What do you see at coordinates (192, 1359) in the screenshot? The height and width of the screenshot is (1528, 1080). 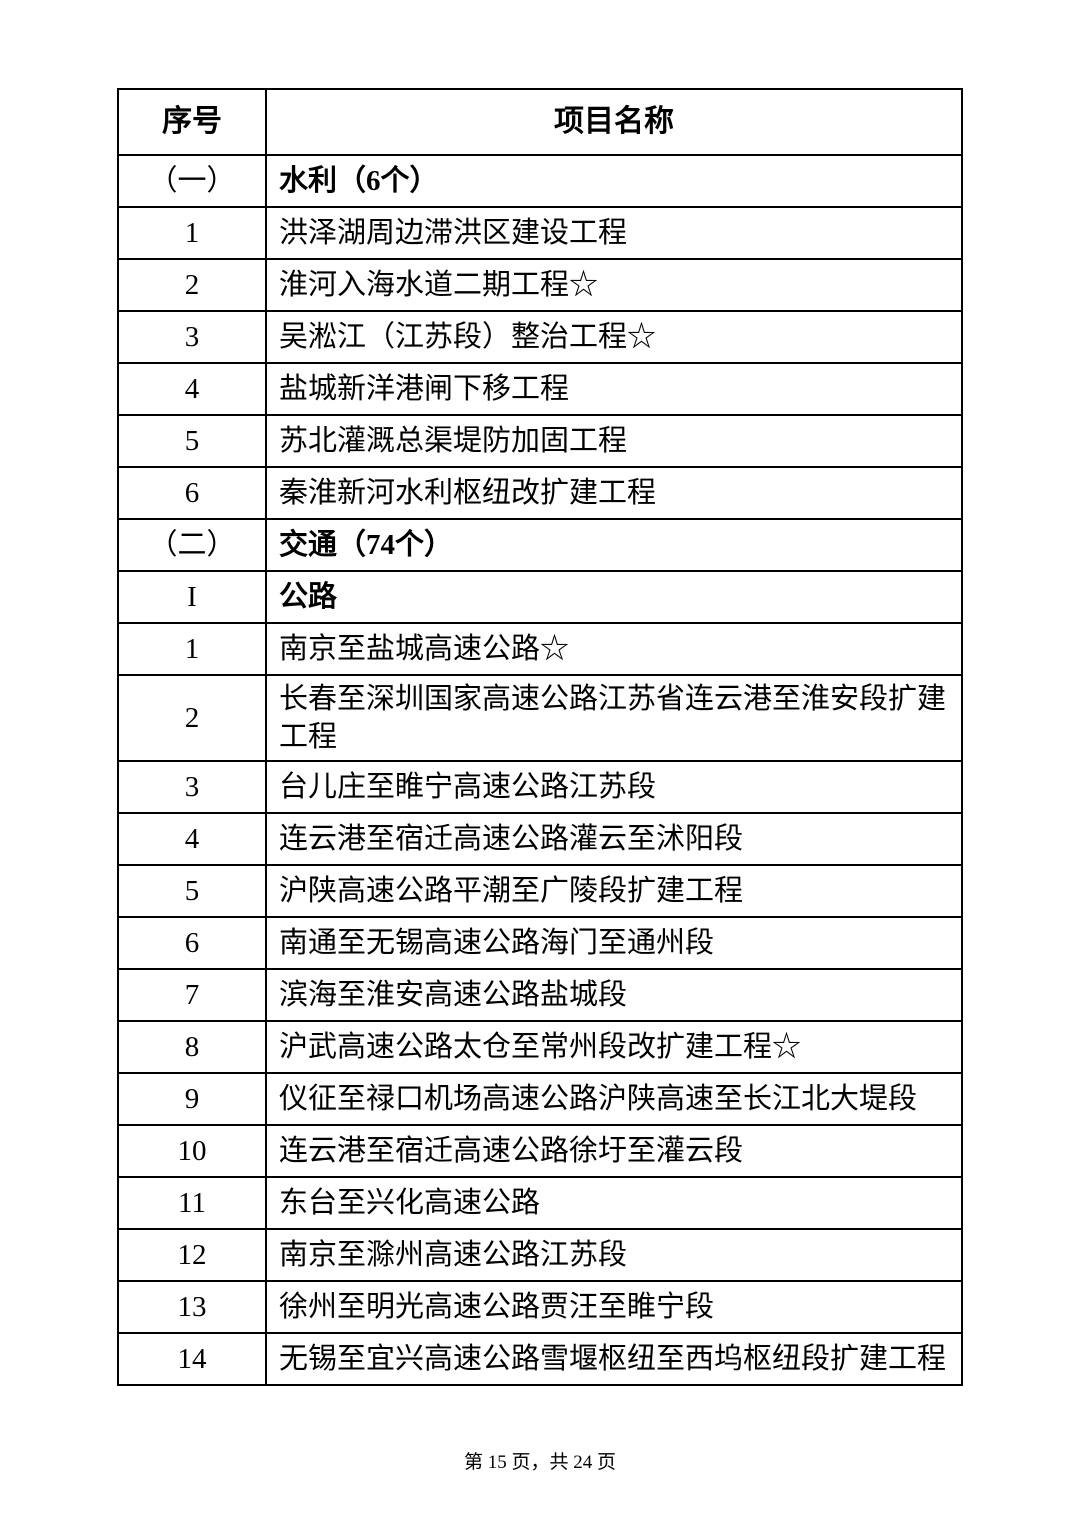 I see `row-num: 14` at bounding box center [192, 1359].